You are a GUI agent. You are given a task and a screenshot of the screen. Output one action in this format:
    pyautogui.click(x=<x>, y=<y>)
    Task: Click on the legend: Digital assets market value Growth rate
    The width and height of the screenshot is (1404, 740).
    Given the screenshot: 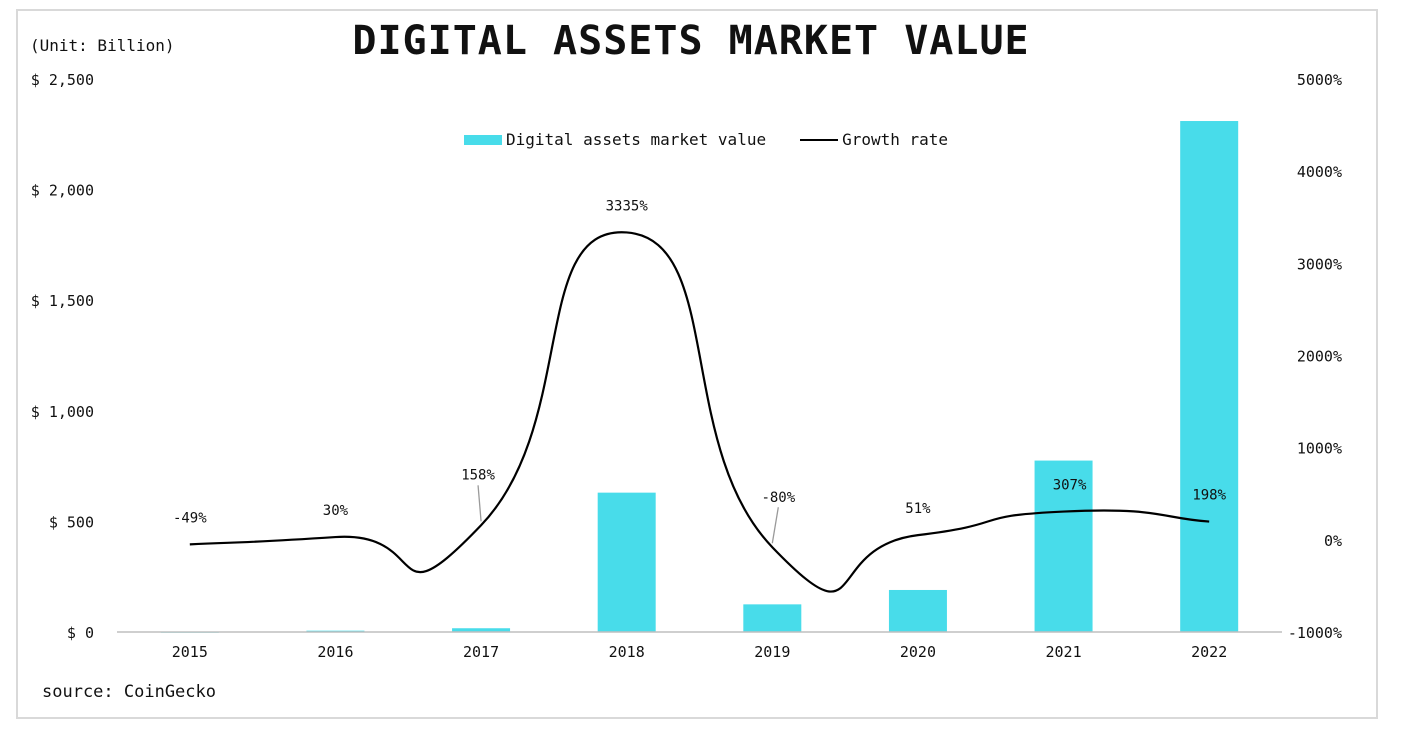 What is the action you would take?
    pyautogui.click(x=723, y=139)
    